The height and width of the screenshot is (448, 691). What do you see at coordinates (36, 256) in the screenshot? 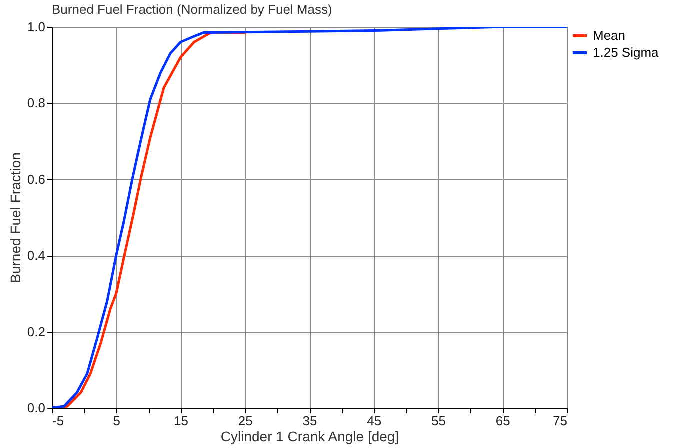
I see `y-tick-label: 0.4` at bounding box center [36, 256].